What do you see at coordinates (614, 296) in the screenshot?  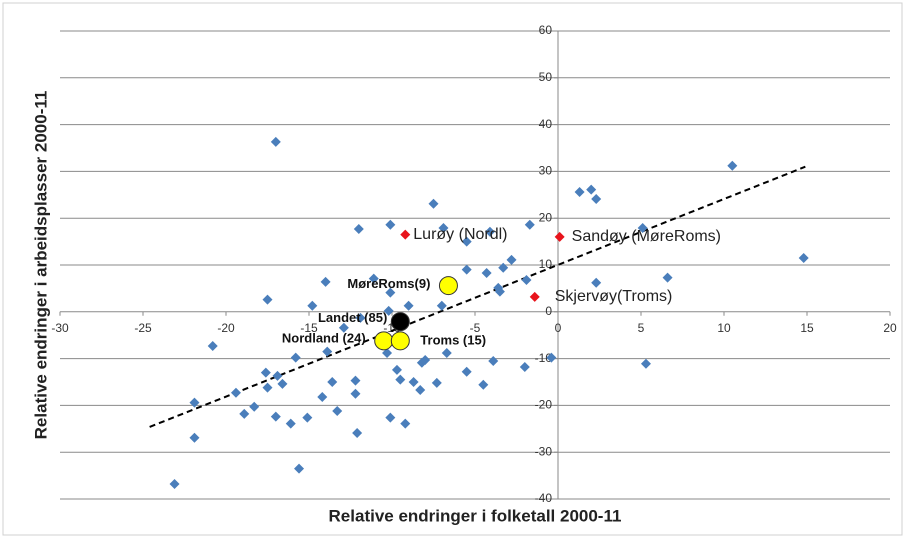 I see `point-label: Skjervøy(Troms)` at bounding box center [614, 296].